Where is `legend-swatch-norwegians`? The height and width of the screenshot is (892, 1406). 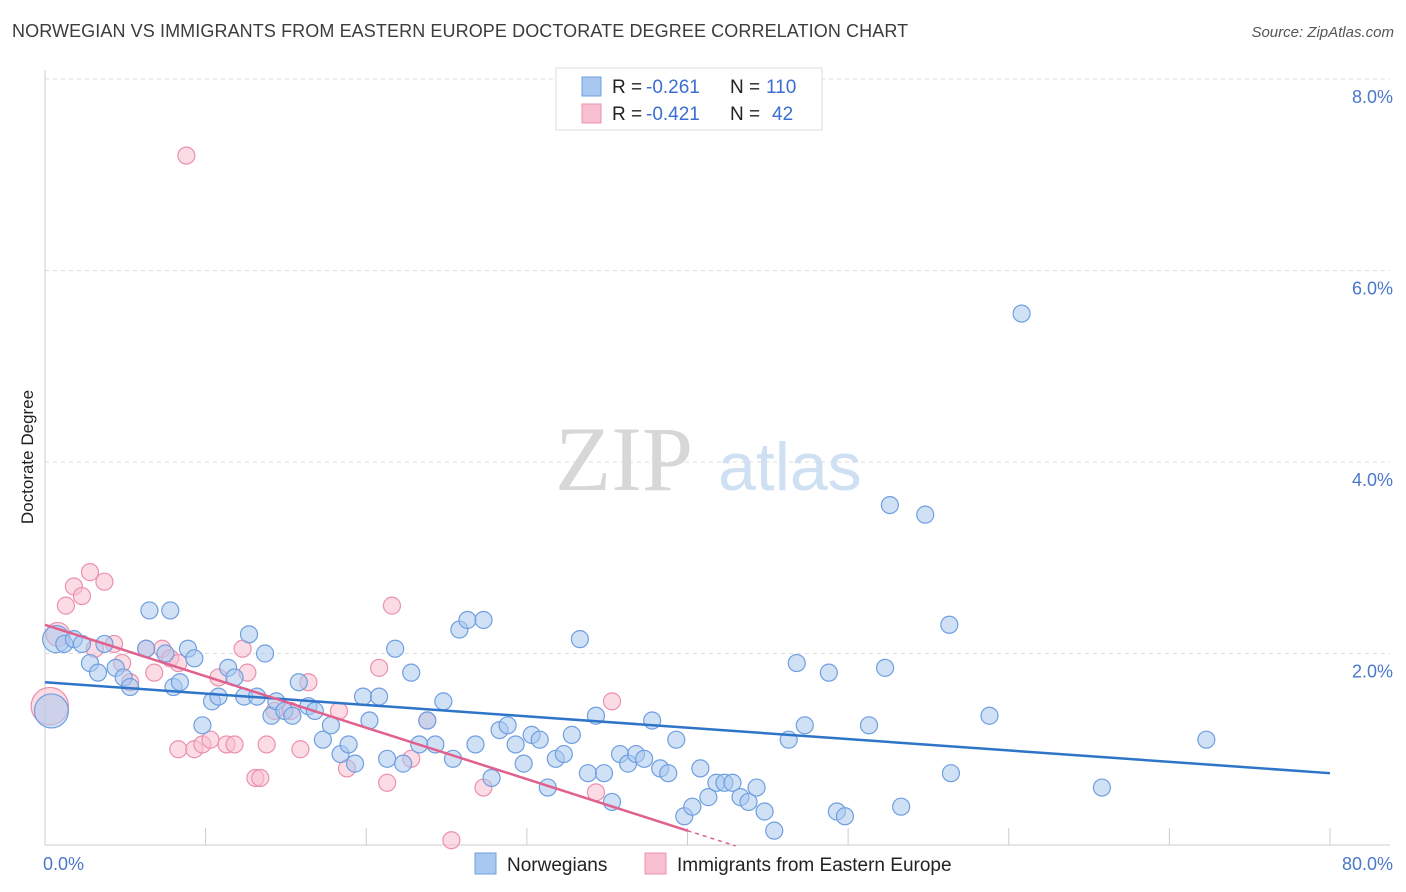 legend-swatch-norwegians is located at coordinates (591, 86).